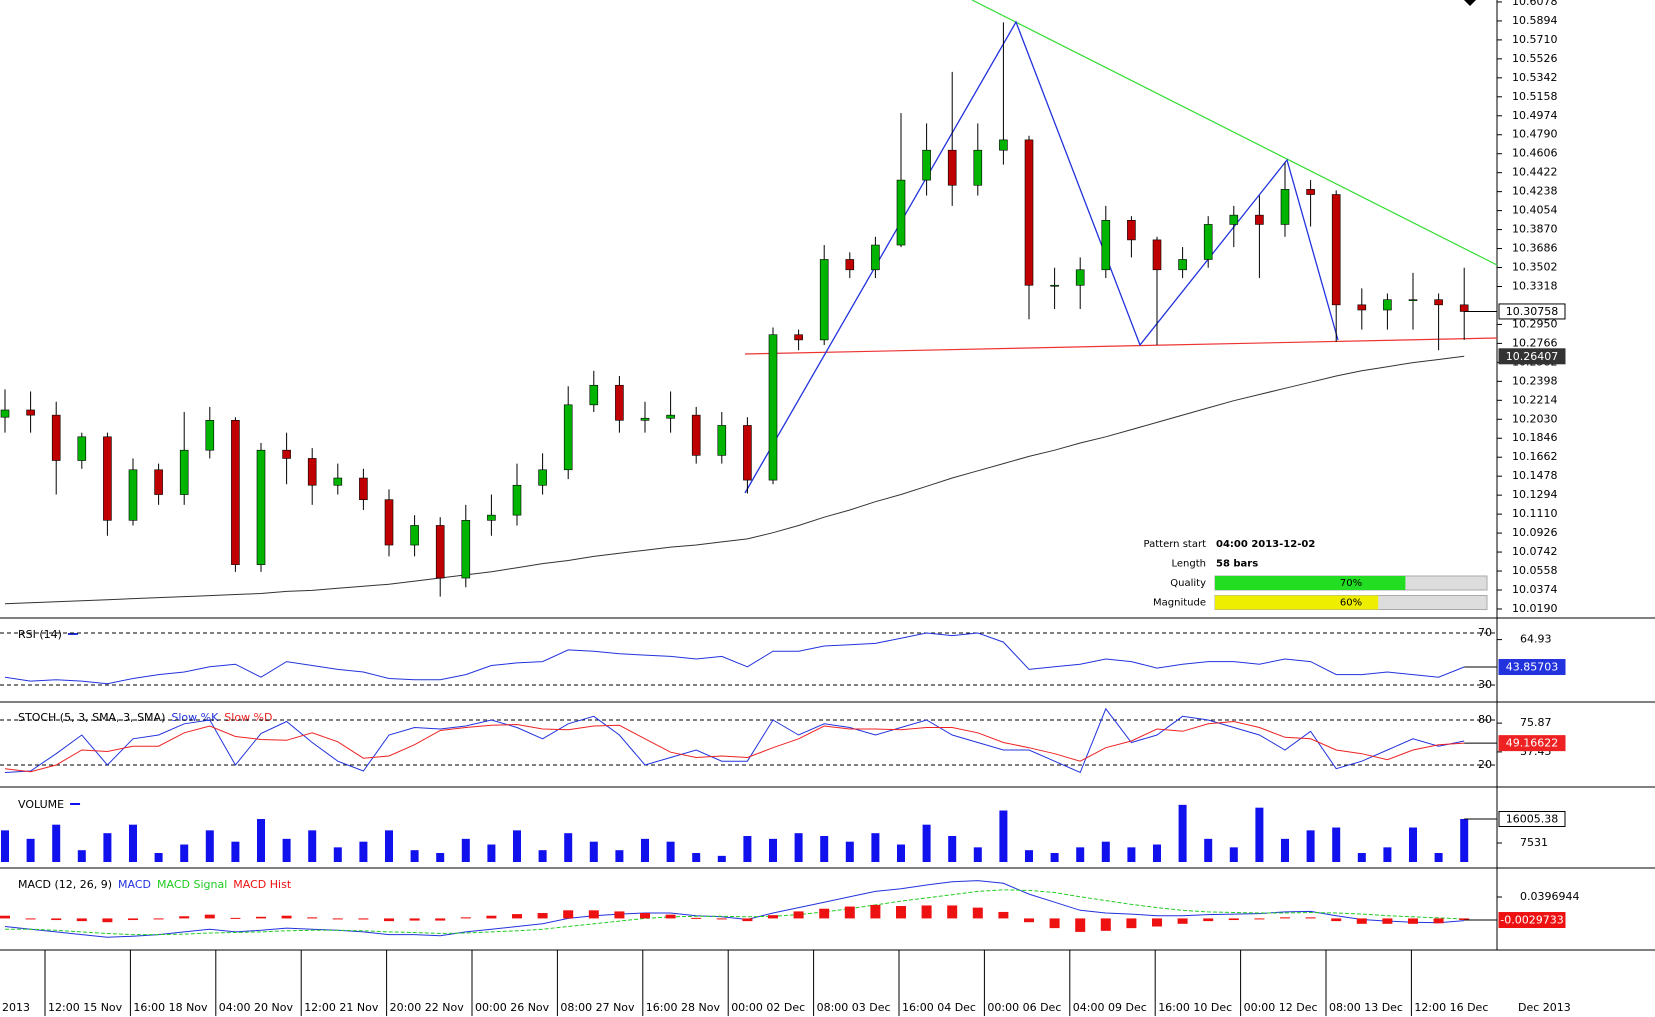 The image size is (1655, 1017). What do you see at coordinates (134, 884) in the screenshot?
I see `legend-entry: MACD` at bounding box center [134, 884].